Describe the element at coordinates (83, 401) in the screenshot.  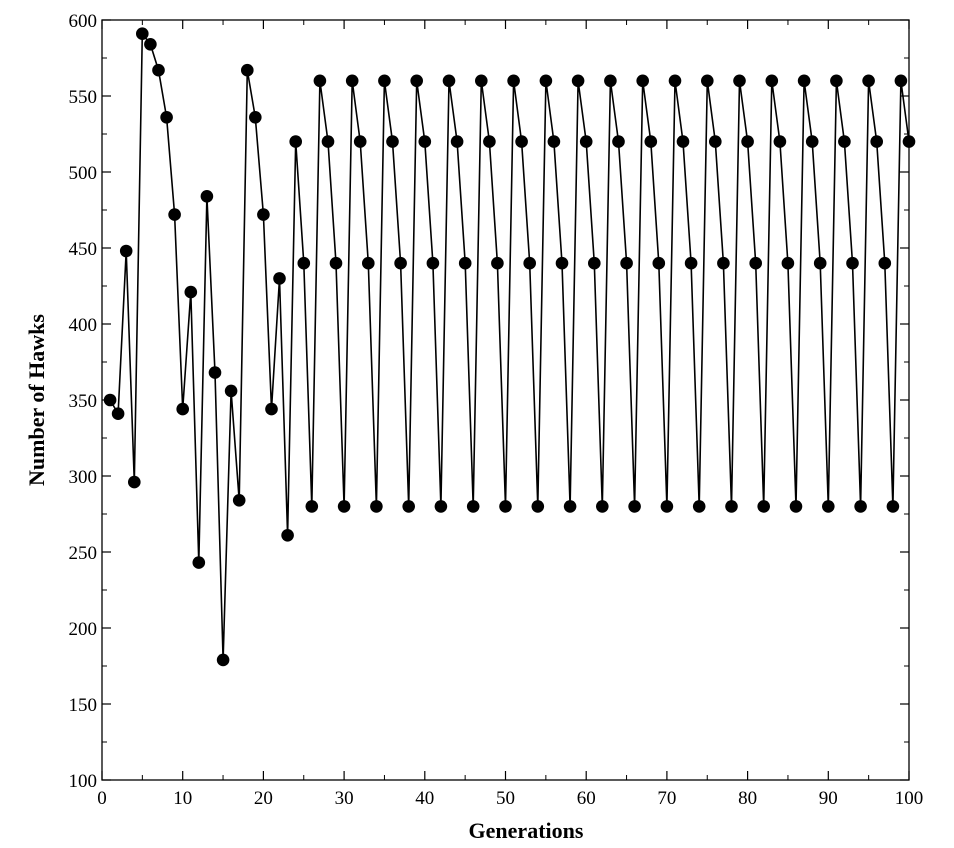
I see `y-tick-label: 350` at that location.